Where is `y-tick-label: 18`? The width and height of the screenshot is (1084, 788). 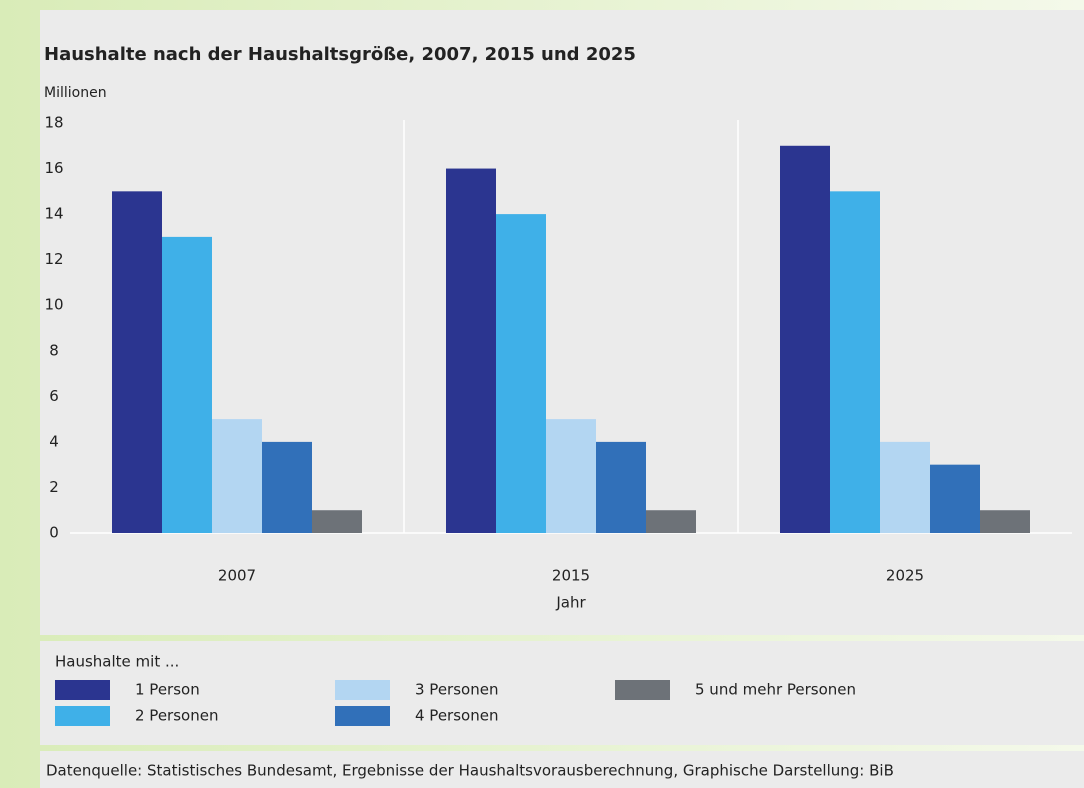
y-tick-label: 18 is located at coordinates (53, 123).